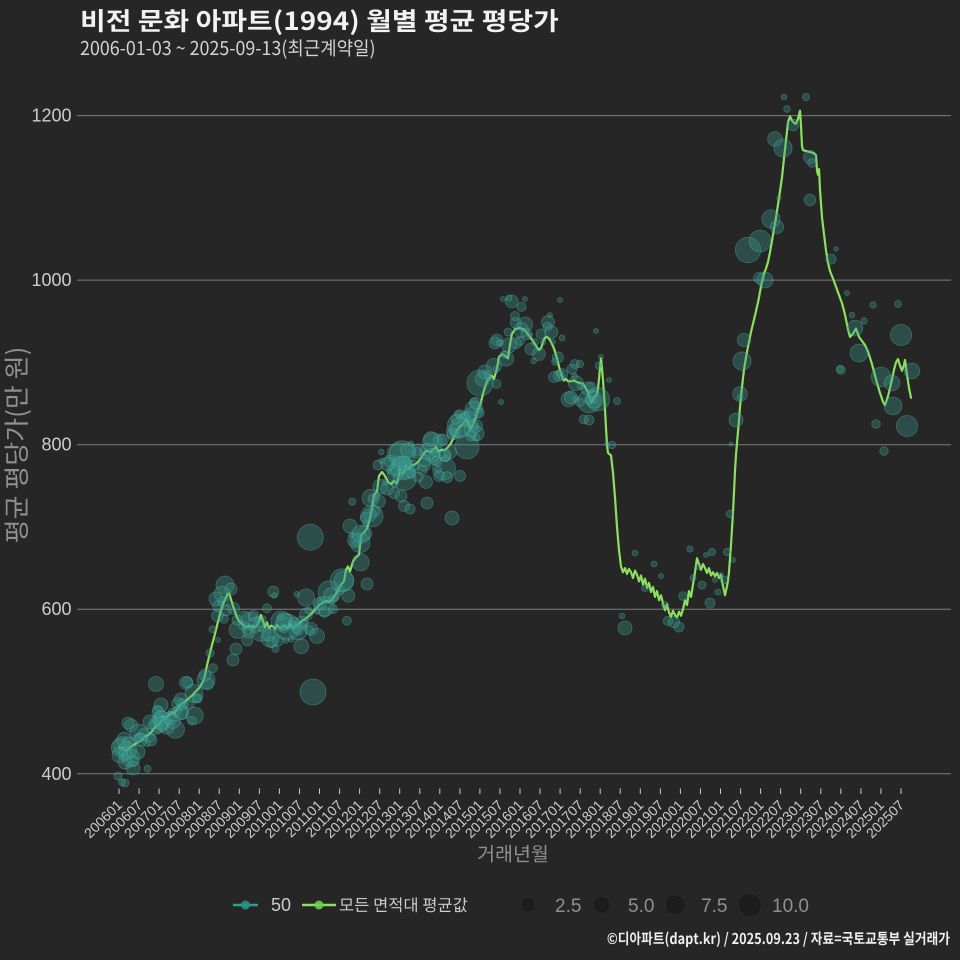 The height and width of the screenshot is (960, 960). Describe the element at coordinates (51, 116) in the screenshot. I see `svg-text: 1200` at that location.